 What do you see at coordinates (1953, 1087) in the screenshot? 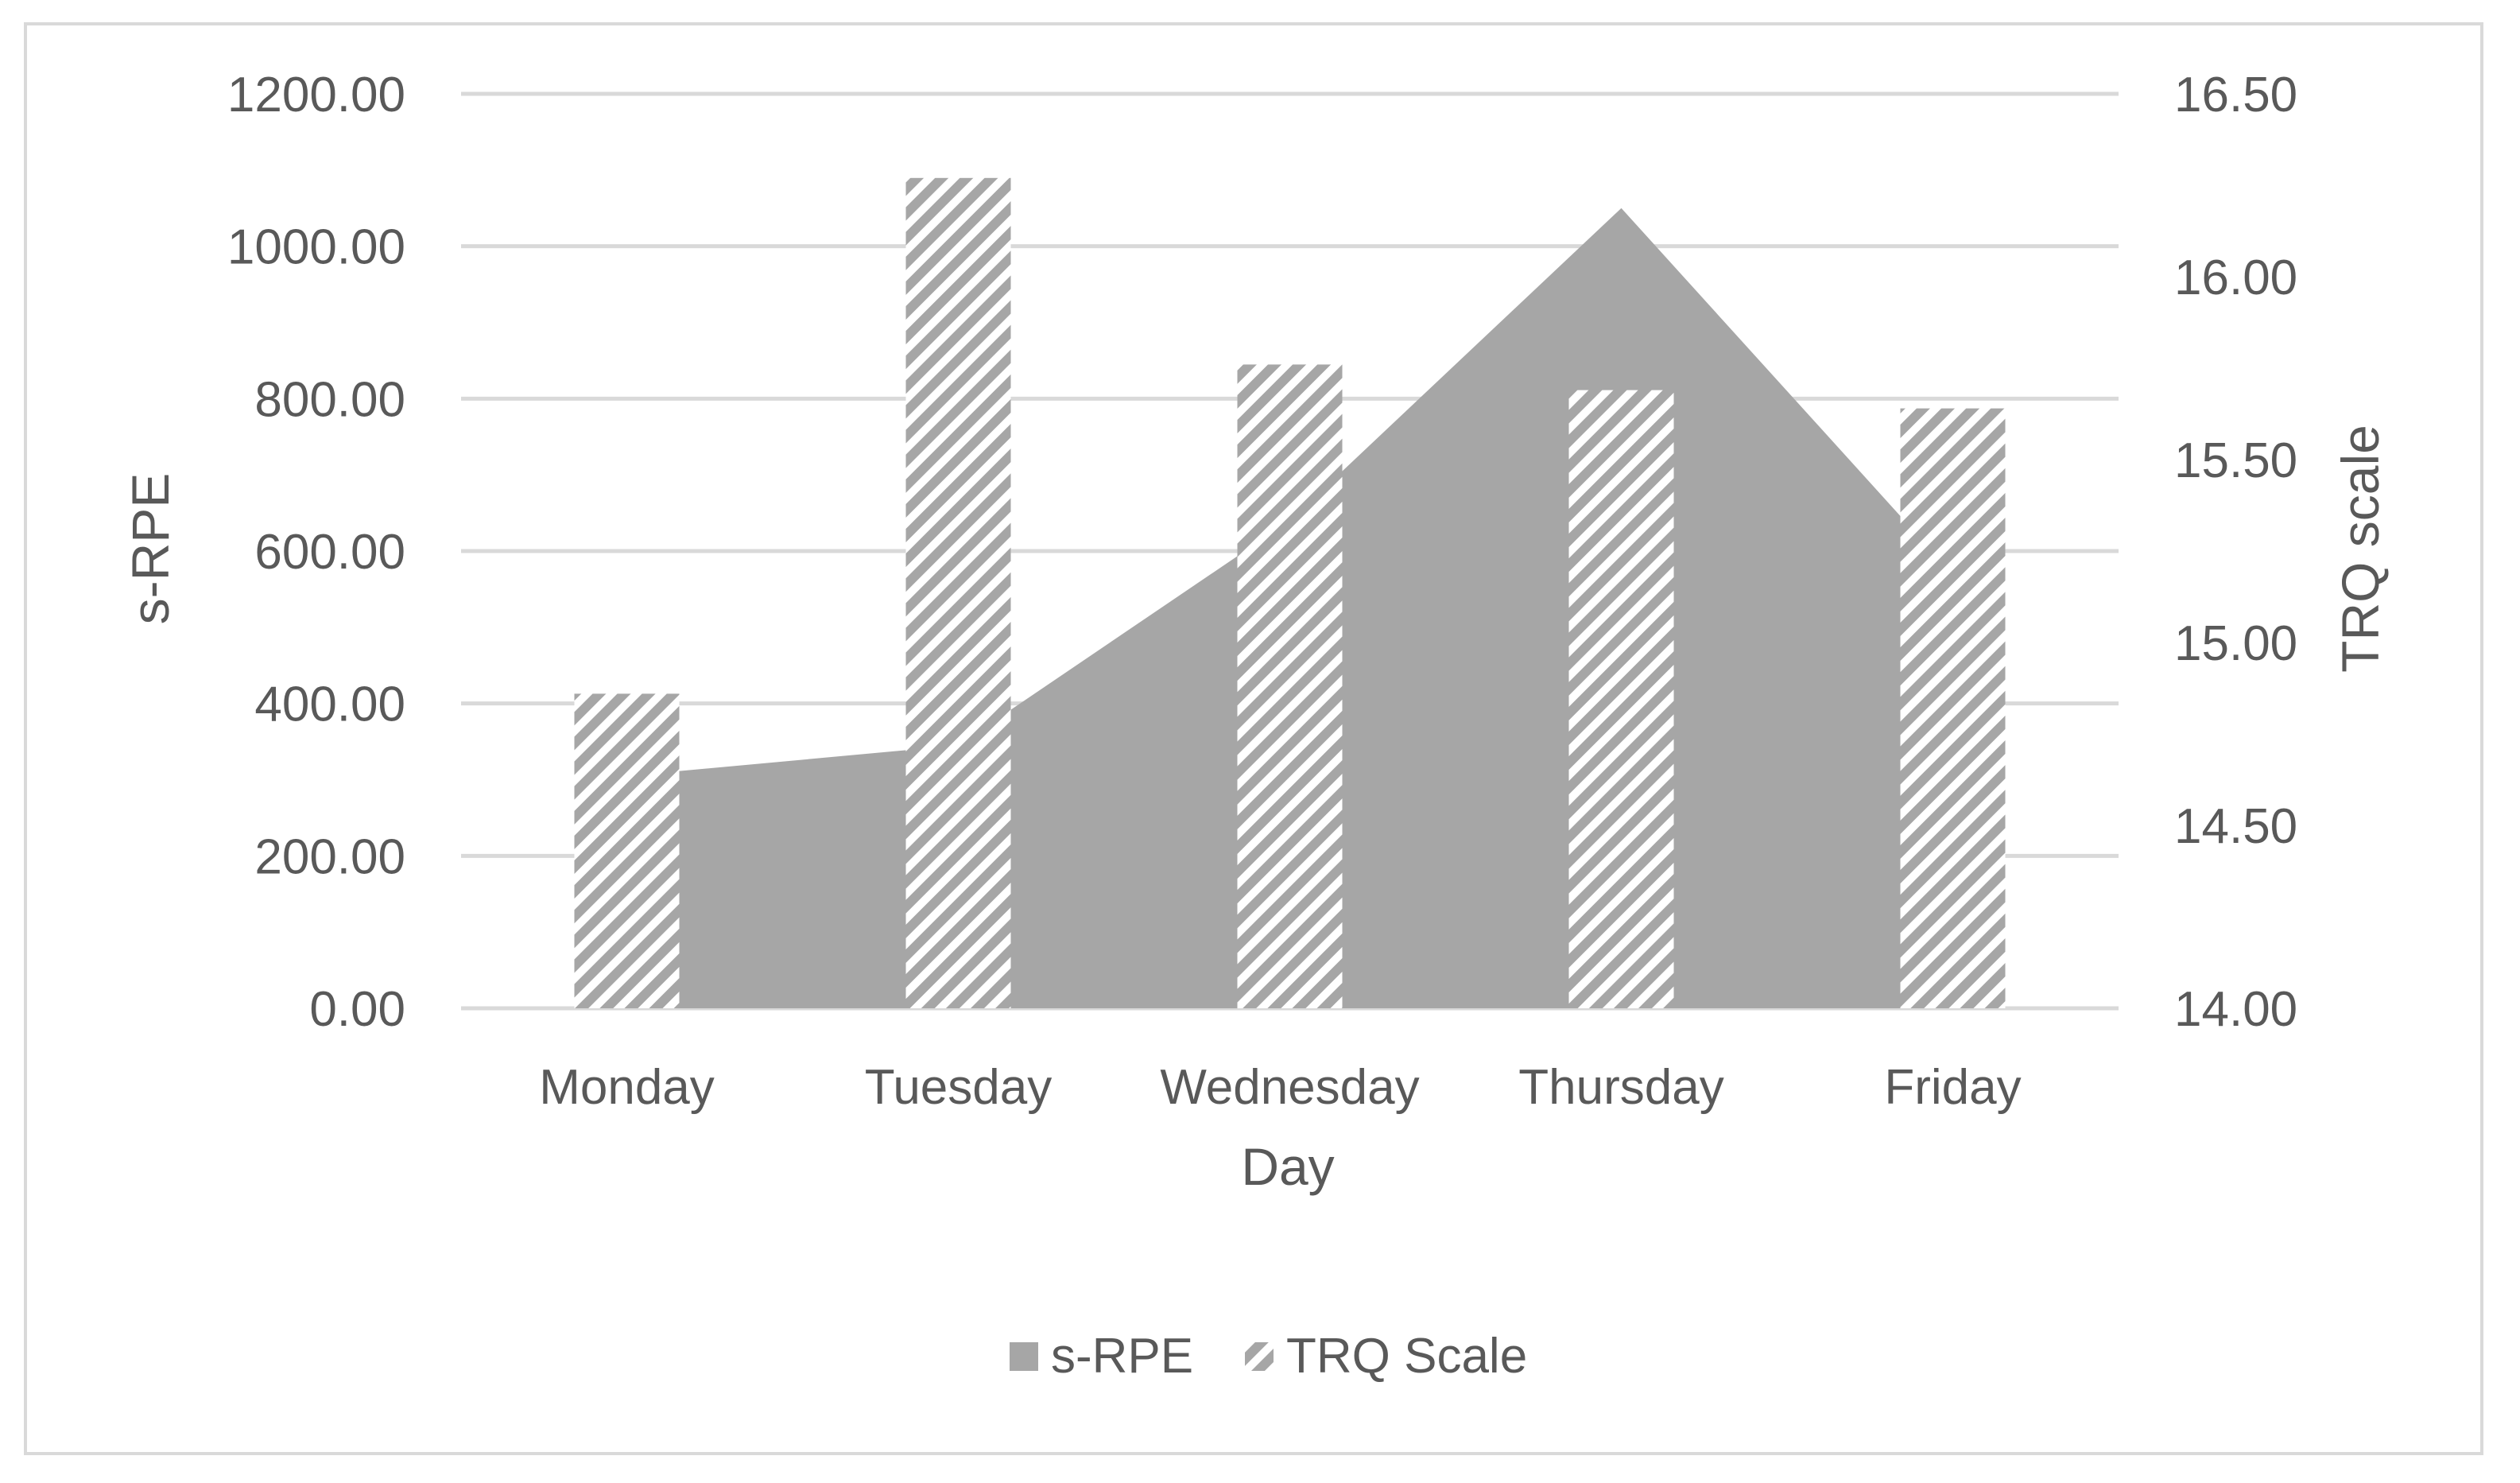
I see `x-tick-label: Friday` at bounding box center [1953, 1087].